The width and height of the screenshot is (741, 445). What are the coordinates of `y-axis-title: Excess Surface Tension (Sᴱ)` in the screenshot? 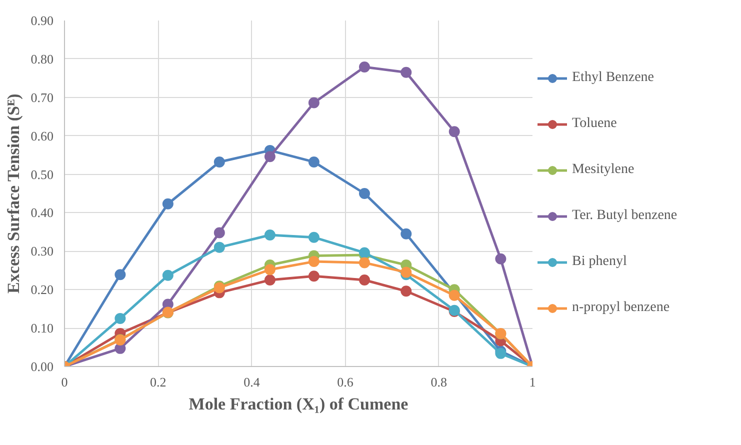 It's located at (13, 194).